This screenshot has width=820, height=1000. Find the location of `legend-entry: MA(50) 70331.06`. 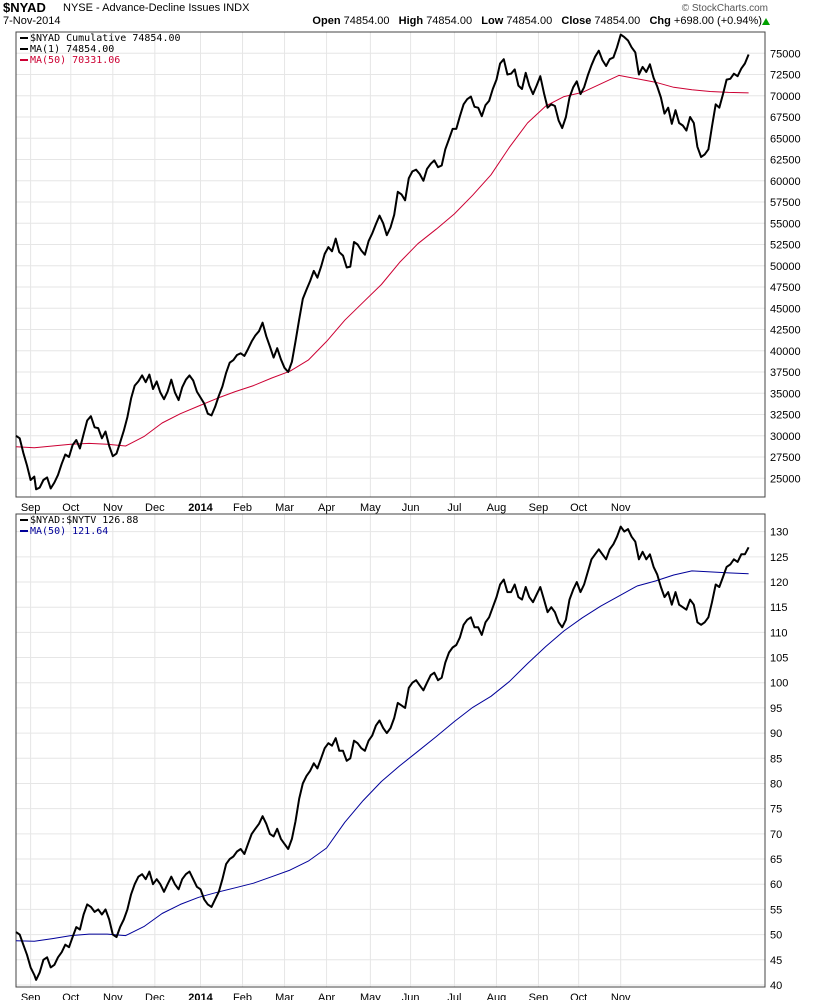

legend-entry: MA(50) 70331.06 is located at coordinates (75, 60).